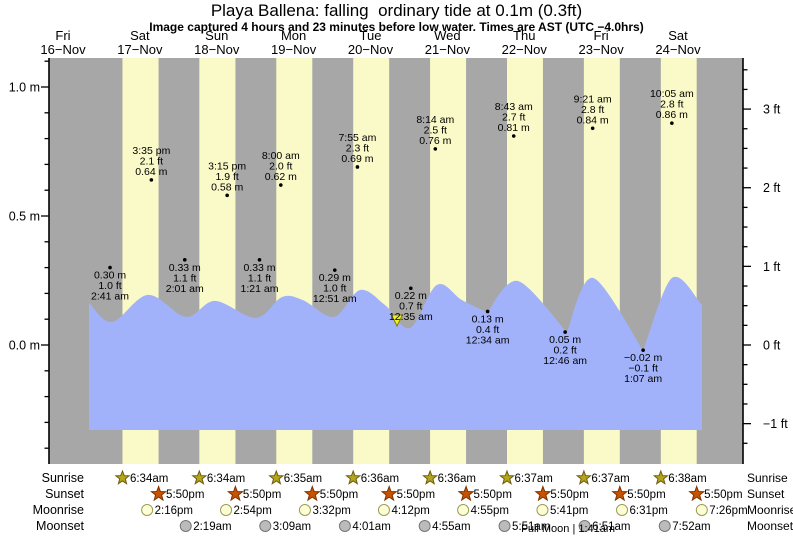 The width and height of the screenshot is (793, 539). I want to click on low-tide-annotation: 0.4 ft, so click(487, 330).